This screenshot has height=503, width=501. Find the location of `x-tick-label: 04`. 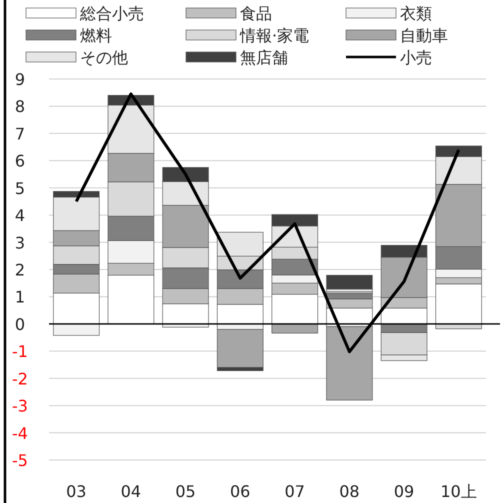

x-tick-label: 04 is located at coordinates (131, 491).